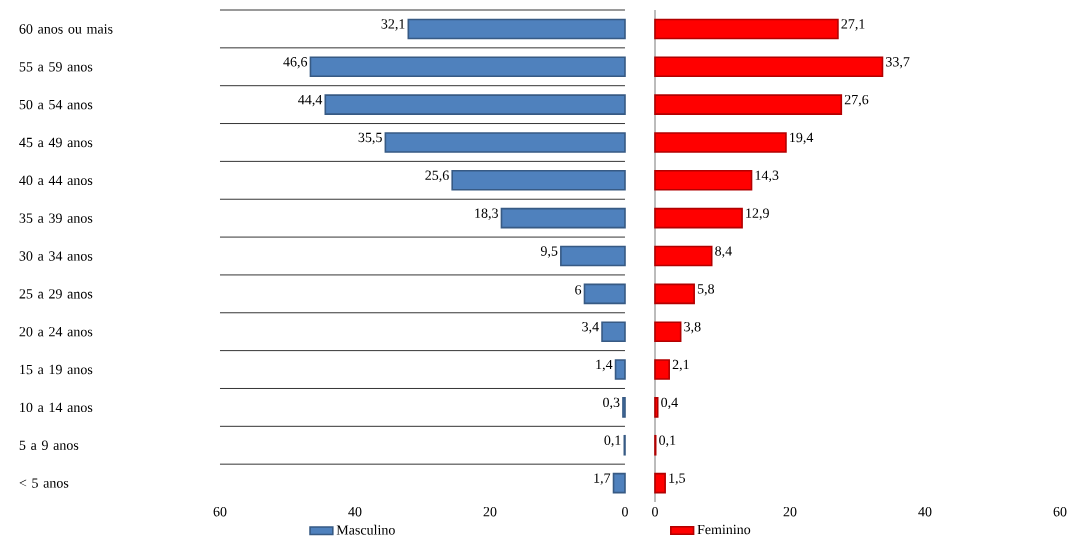  I want to click on data-label: 3,4, so click(590, 327).